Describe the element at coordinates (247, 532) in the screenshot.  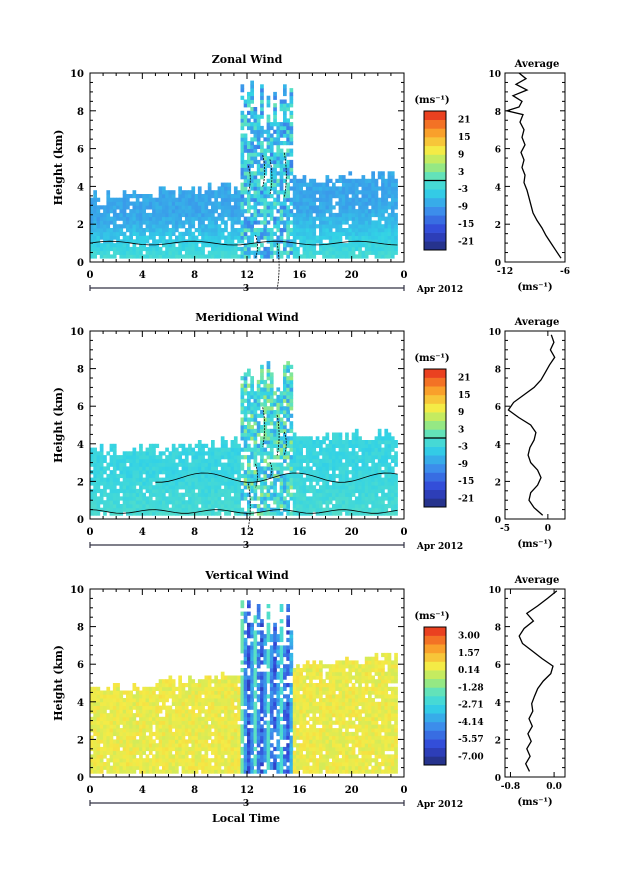
I see `x-tick-label: 12` at that location.